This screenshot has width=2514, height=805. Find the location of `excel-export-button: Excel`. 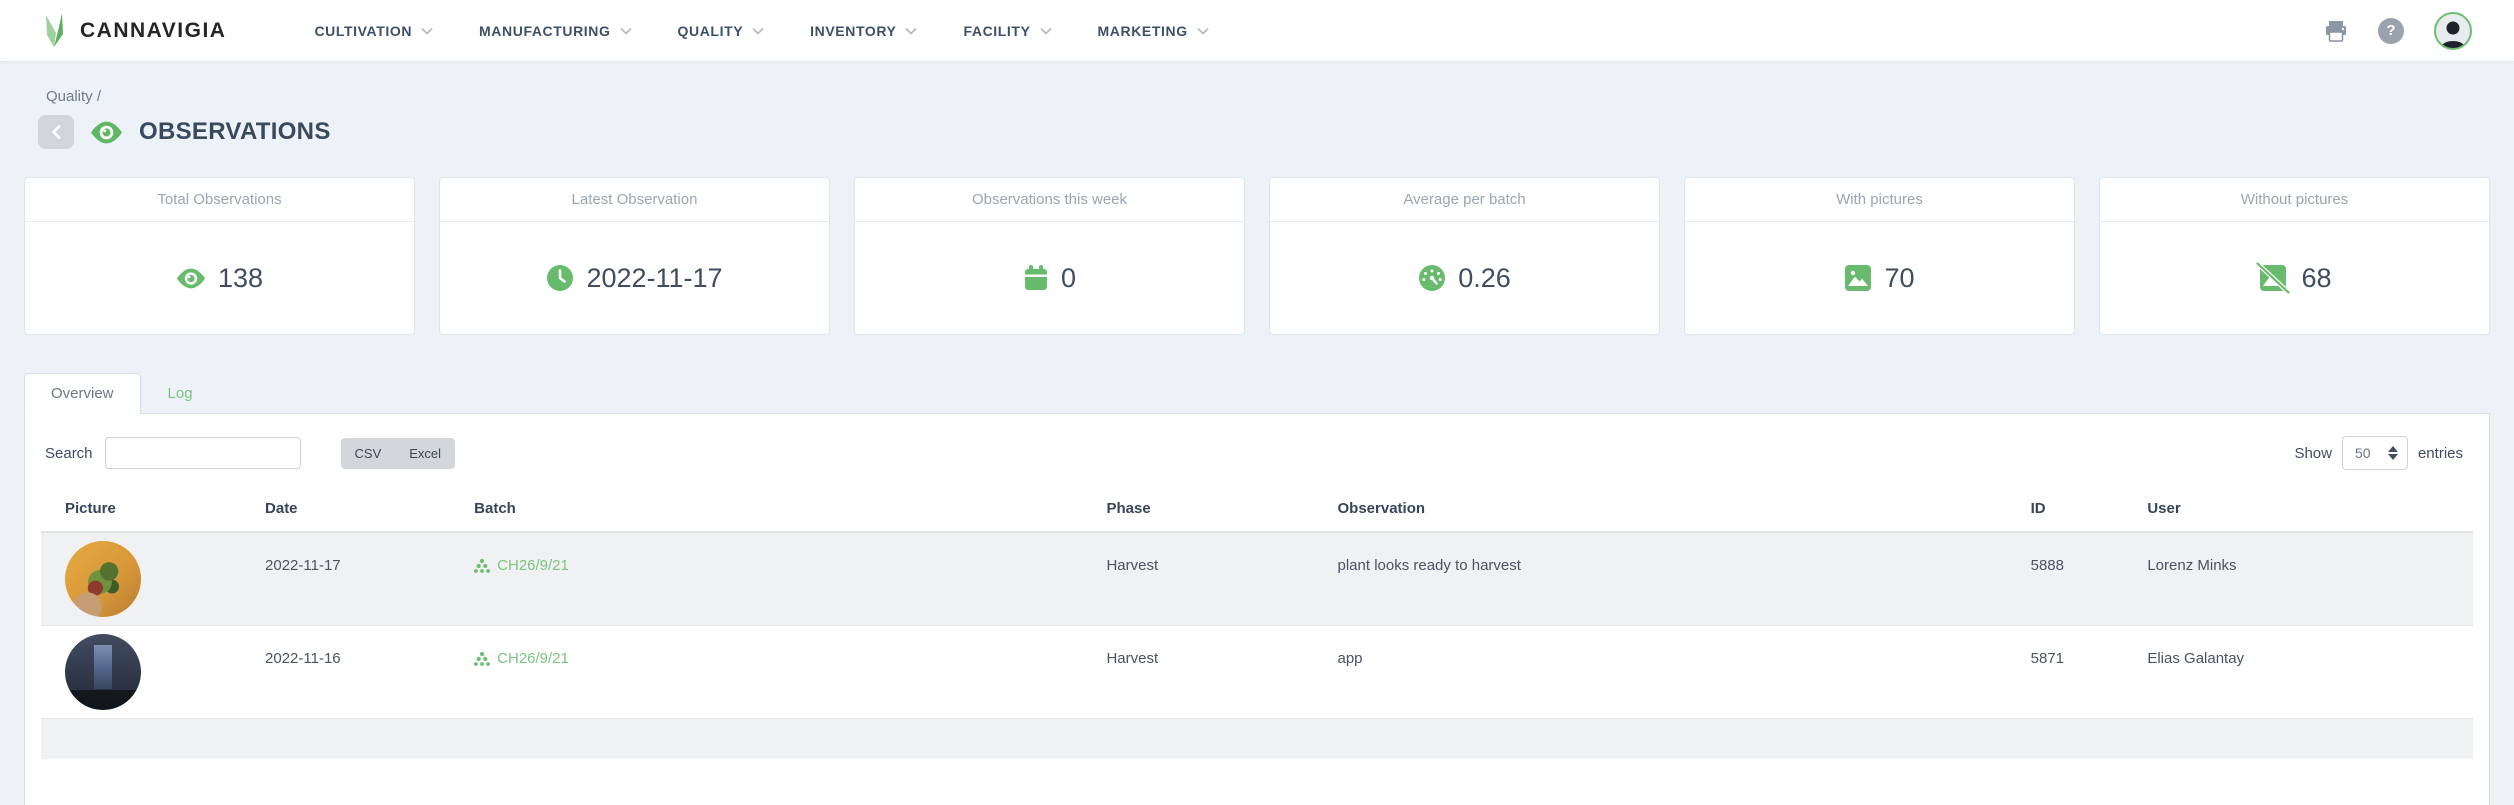

excel-export-button: Excel is located at coordinates (425, 453).